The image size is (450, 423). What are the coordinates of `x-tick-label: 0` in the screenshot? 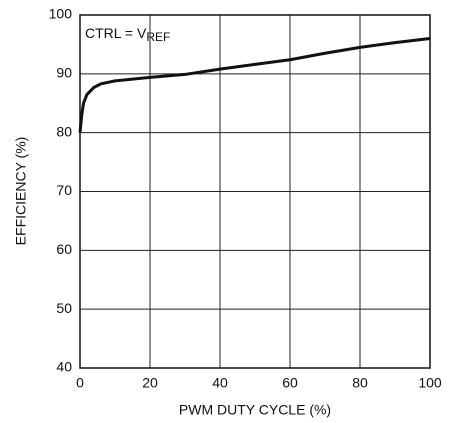 It's located at (80, 383).